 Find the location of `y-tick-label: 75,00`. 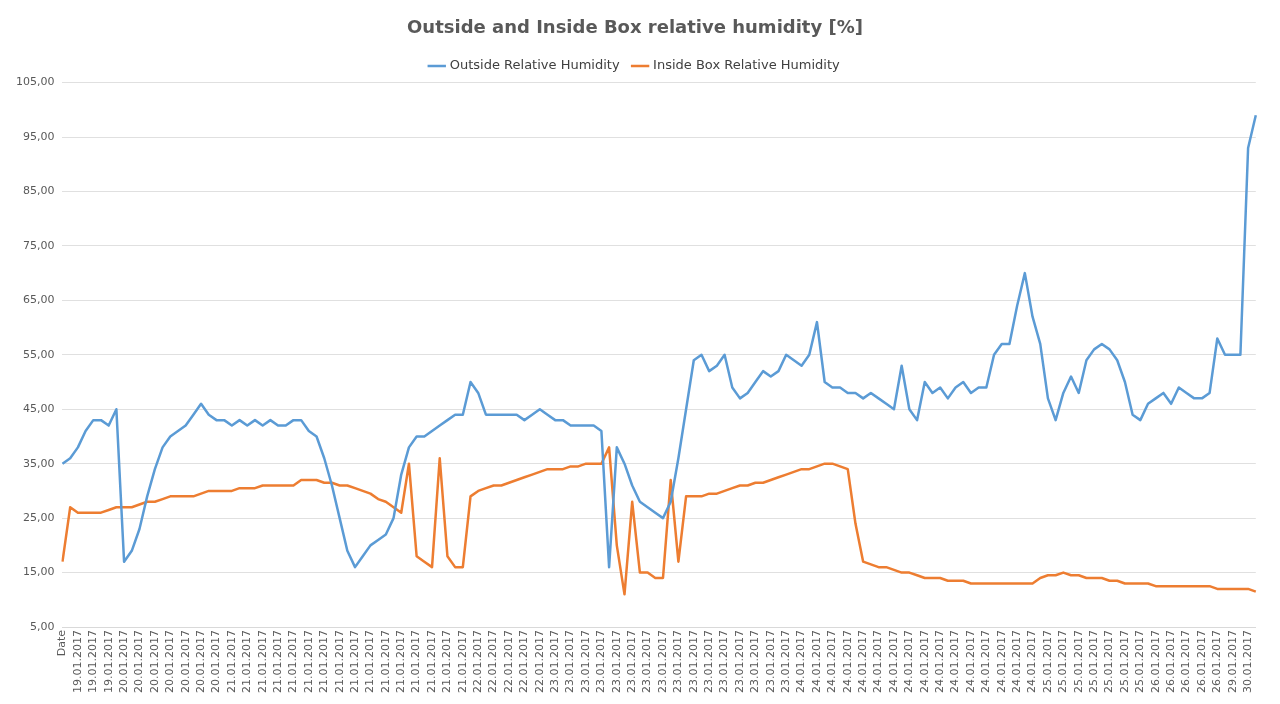

y-tick-label: 75,00 is located at coordinates (38, 245).